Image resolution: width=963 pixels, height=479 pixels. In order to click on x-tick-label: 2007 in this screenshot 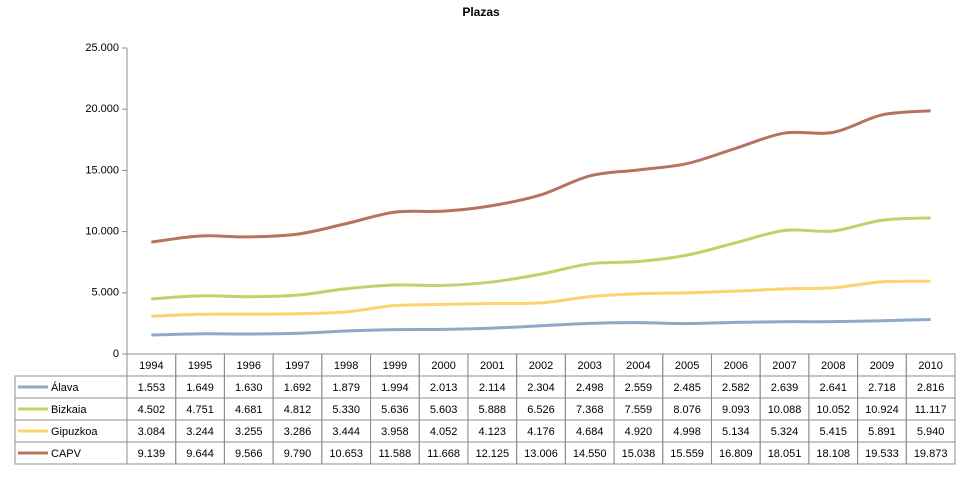, I will do `click(784, 366)`.